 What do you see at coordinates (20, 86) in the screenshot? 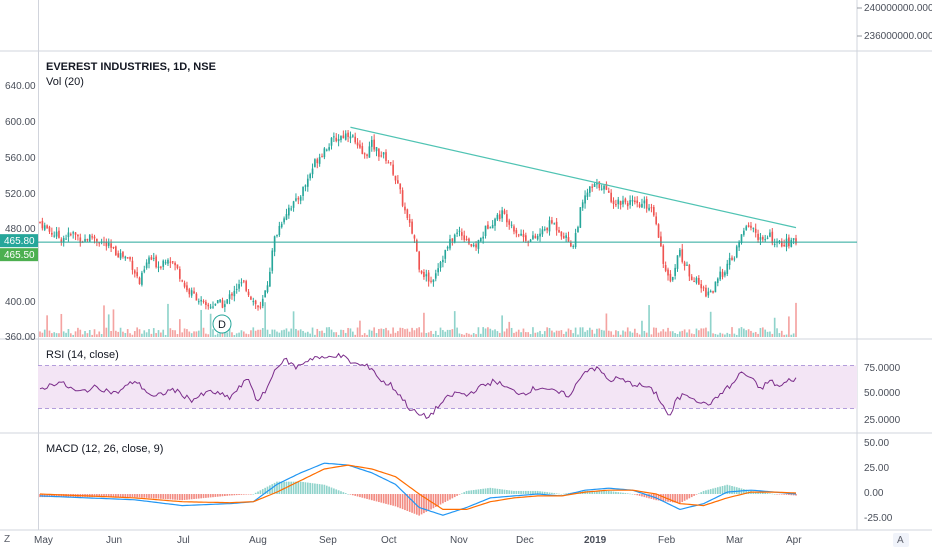
I see `price-tick: 640.00` at bounding box center [20, 86].